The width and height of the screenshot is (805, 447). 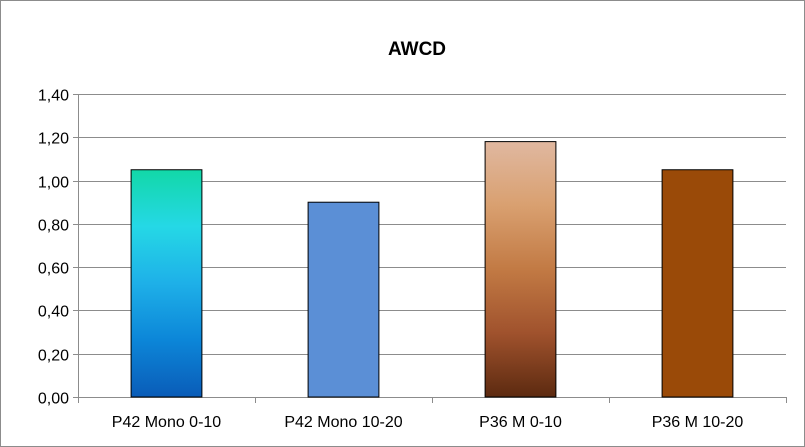 I want to click on y-tick-label: 1,20, so click(x=53, y=139).